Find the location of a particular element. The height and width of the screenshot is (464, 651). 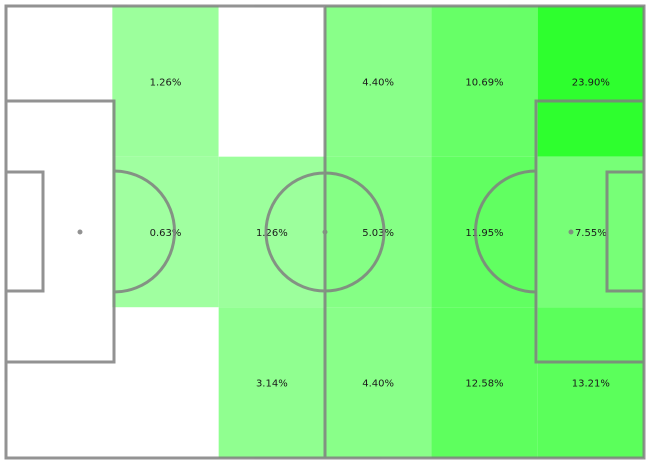

right-penalty-arc is located at coordinates (505, 231).